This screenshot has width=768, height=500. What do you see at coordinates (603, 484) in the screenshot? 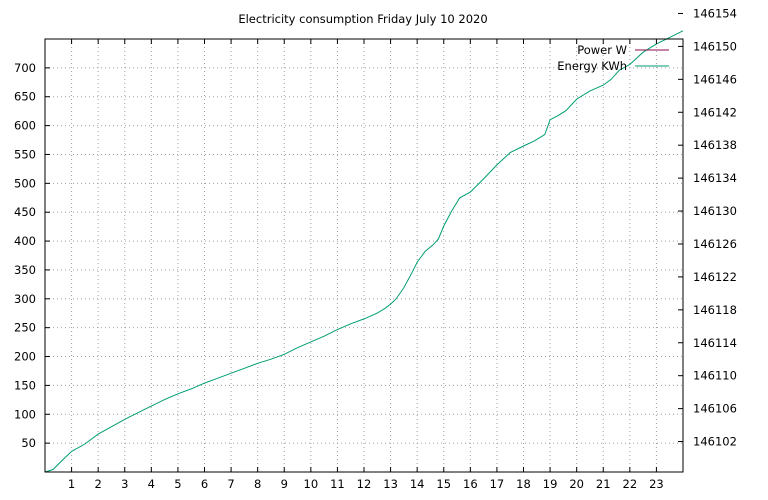
I see `x-tick-label: 21` at bounding box center [603, 484].